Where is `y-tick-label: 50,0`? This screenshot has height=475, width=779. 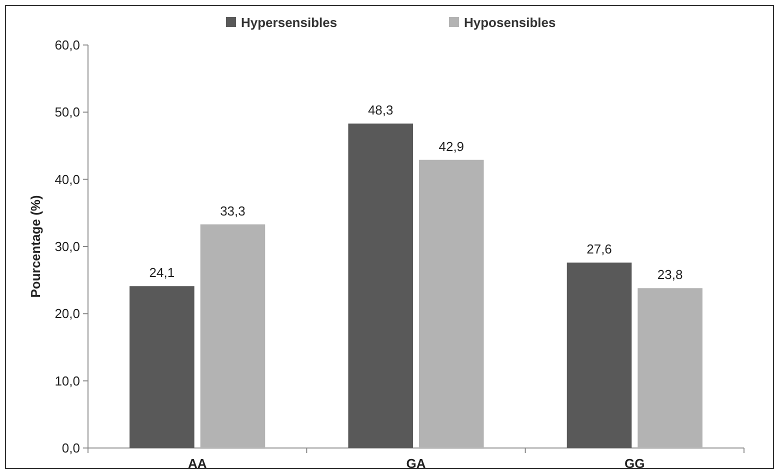 y-tick-label: 50,0 is located at coordinates (67, 112).